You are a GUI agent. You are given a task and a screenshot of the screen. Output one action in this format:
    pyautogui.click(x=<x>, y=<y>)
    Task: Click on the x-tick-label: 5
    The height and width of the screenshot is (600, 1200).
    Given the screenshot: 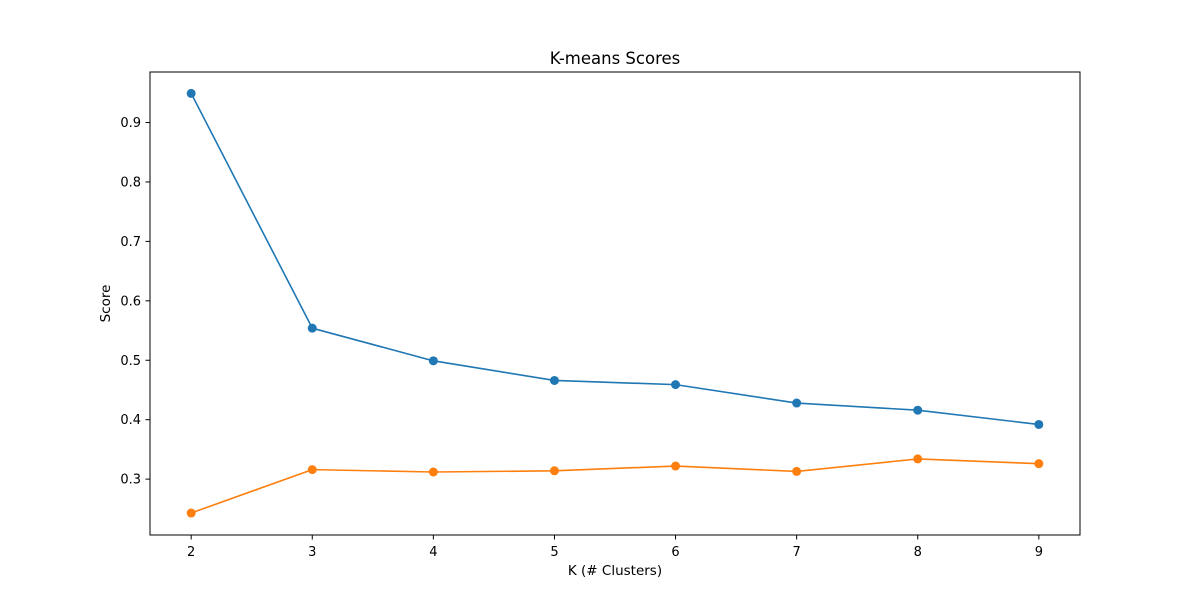 What is the action you would take?
    pyautogui.click(x=554, y=552)
    